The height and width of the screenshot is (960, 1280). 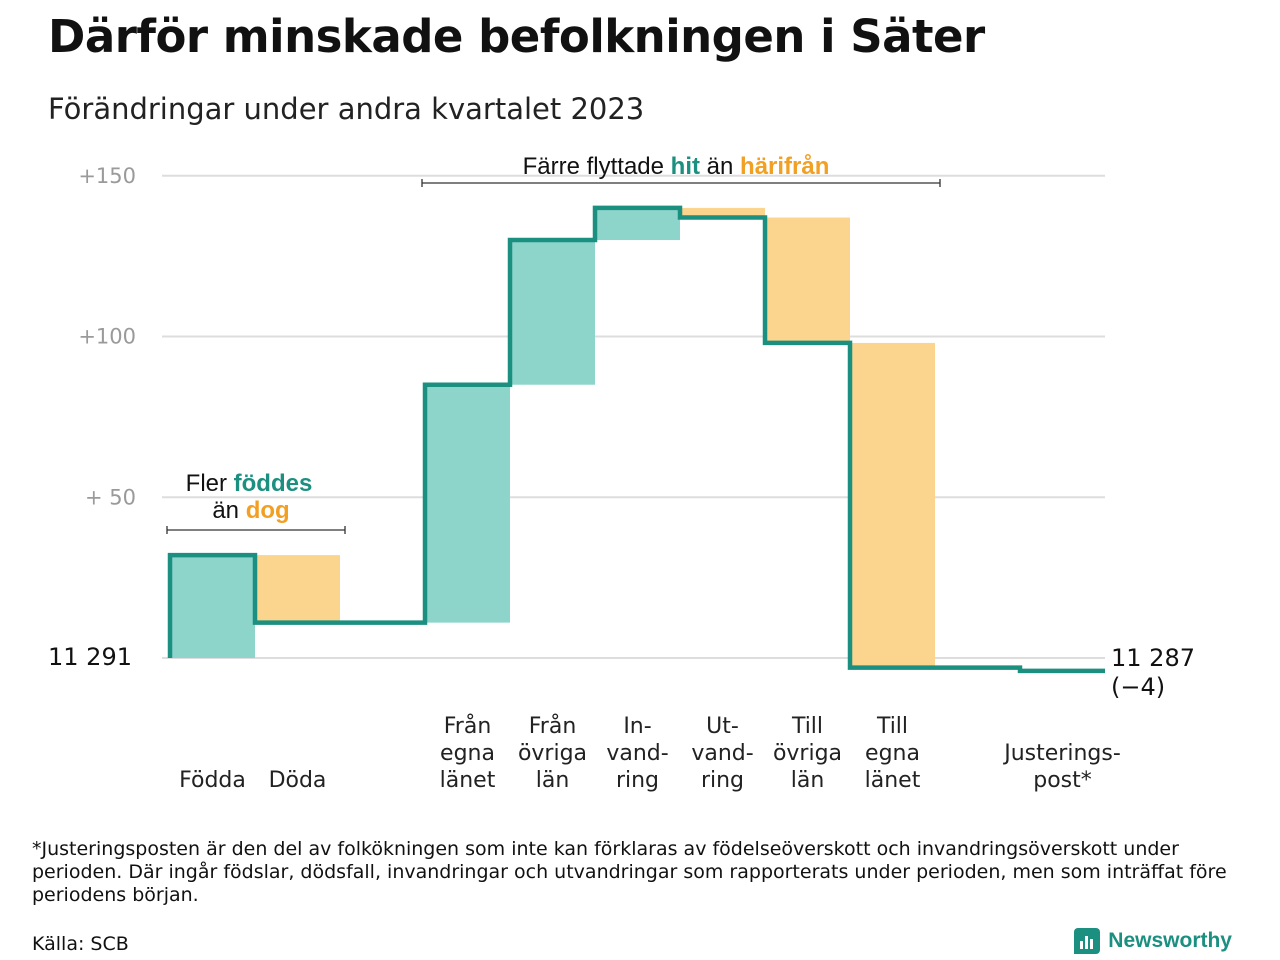 What do you see at coordinates (1170, 940) in the screenshot?
I see `brand-name: Newsworthy` at bounding box center [1170, 940].